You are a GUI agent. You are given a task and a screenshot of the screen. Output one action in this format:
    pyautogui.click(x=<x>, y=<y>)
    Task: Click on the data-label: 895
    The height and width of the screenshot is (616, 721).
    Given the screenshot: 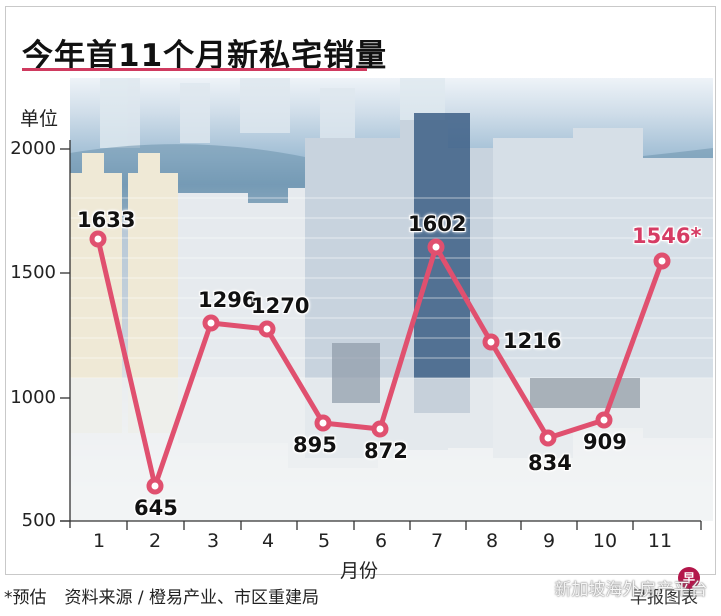 What is the action you would take?
    pyautogui.click(x=315, y=445)
    